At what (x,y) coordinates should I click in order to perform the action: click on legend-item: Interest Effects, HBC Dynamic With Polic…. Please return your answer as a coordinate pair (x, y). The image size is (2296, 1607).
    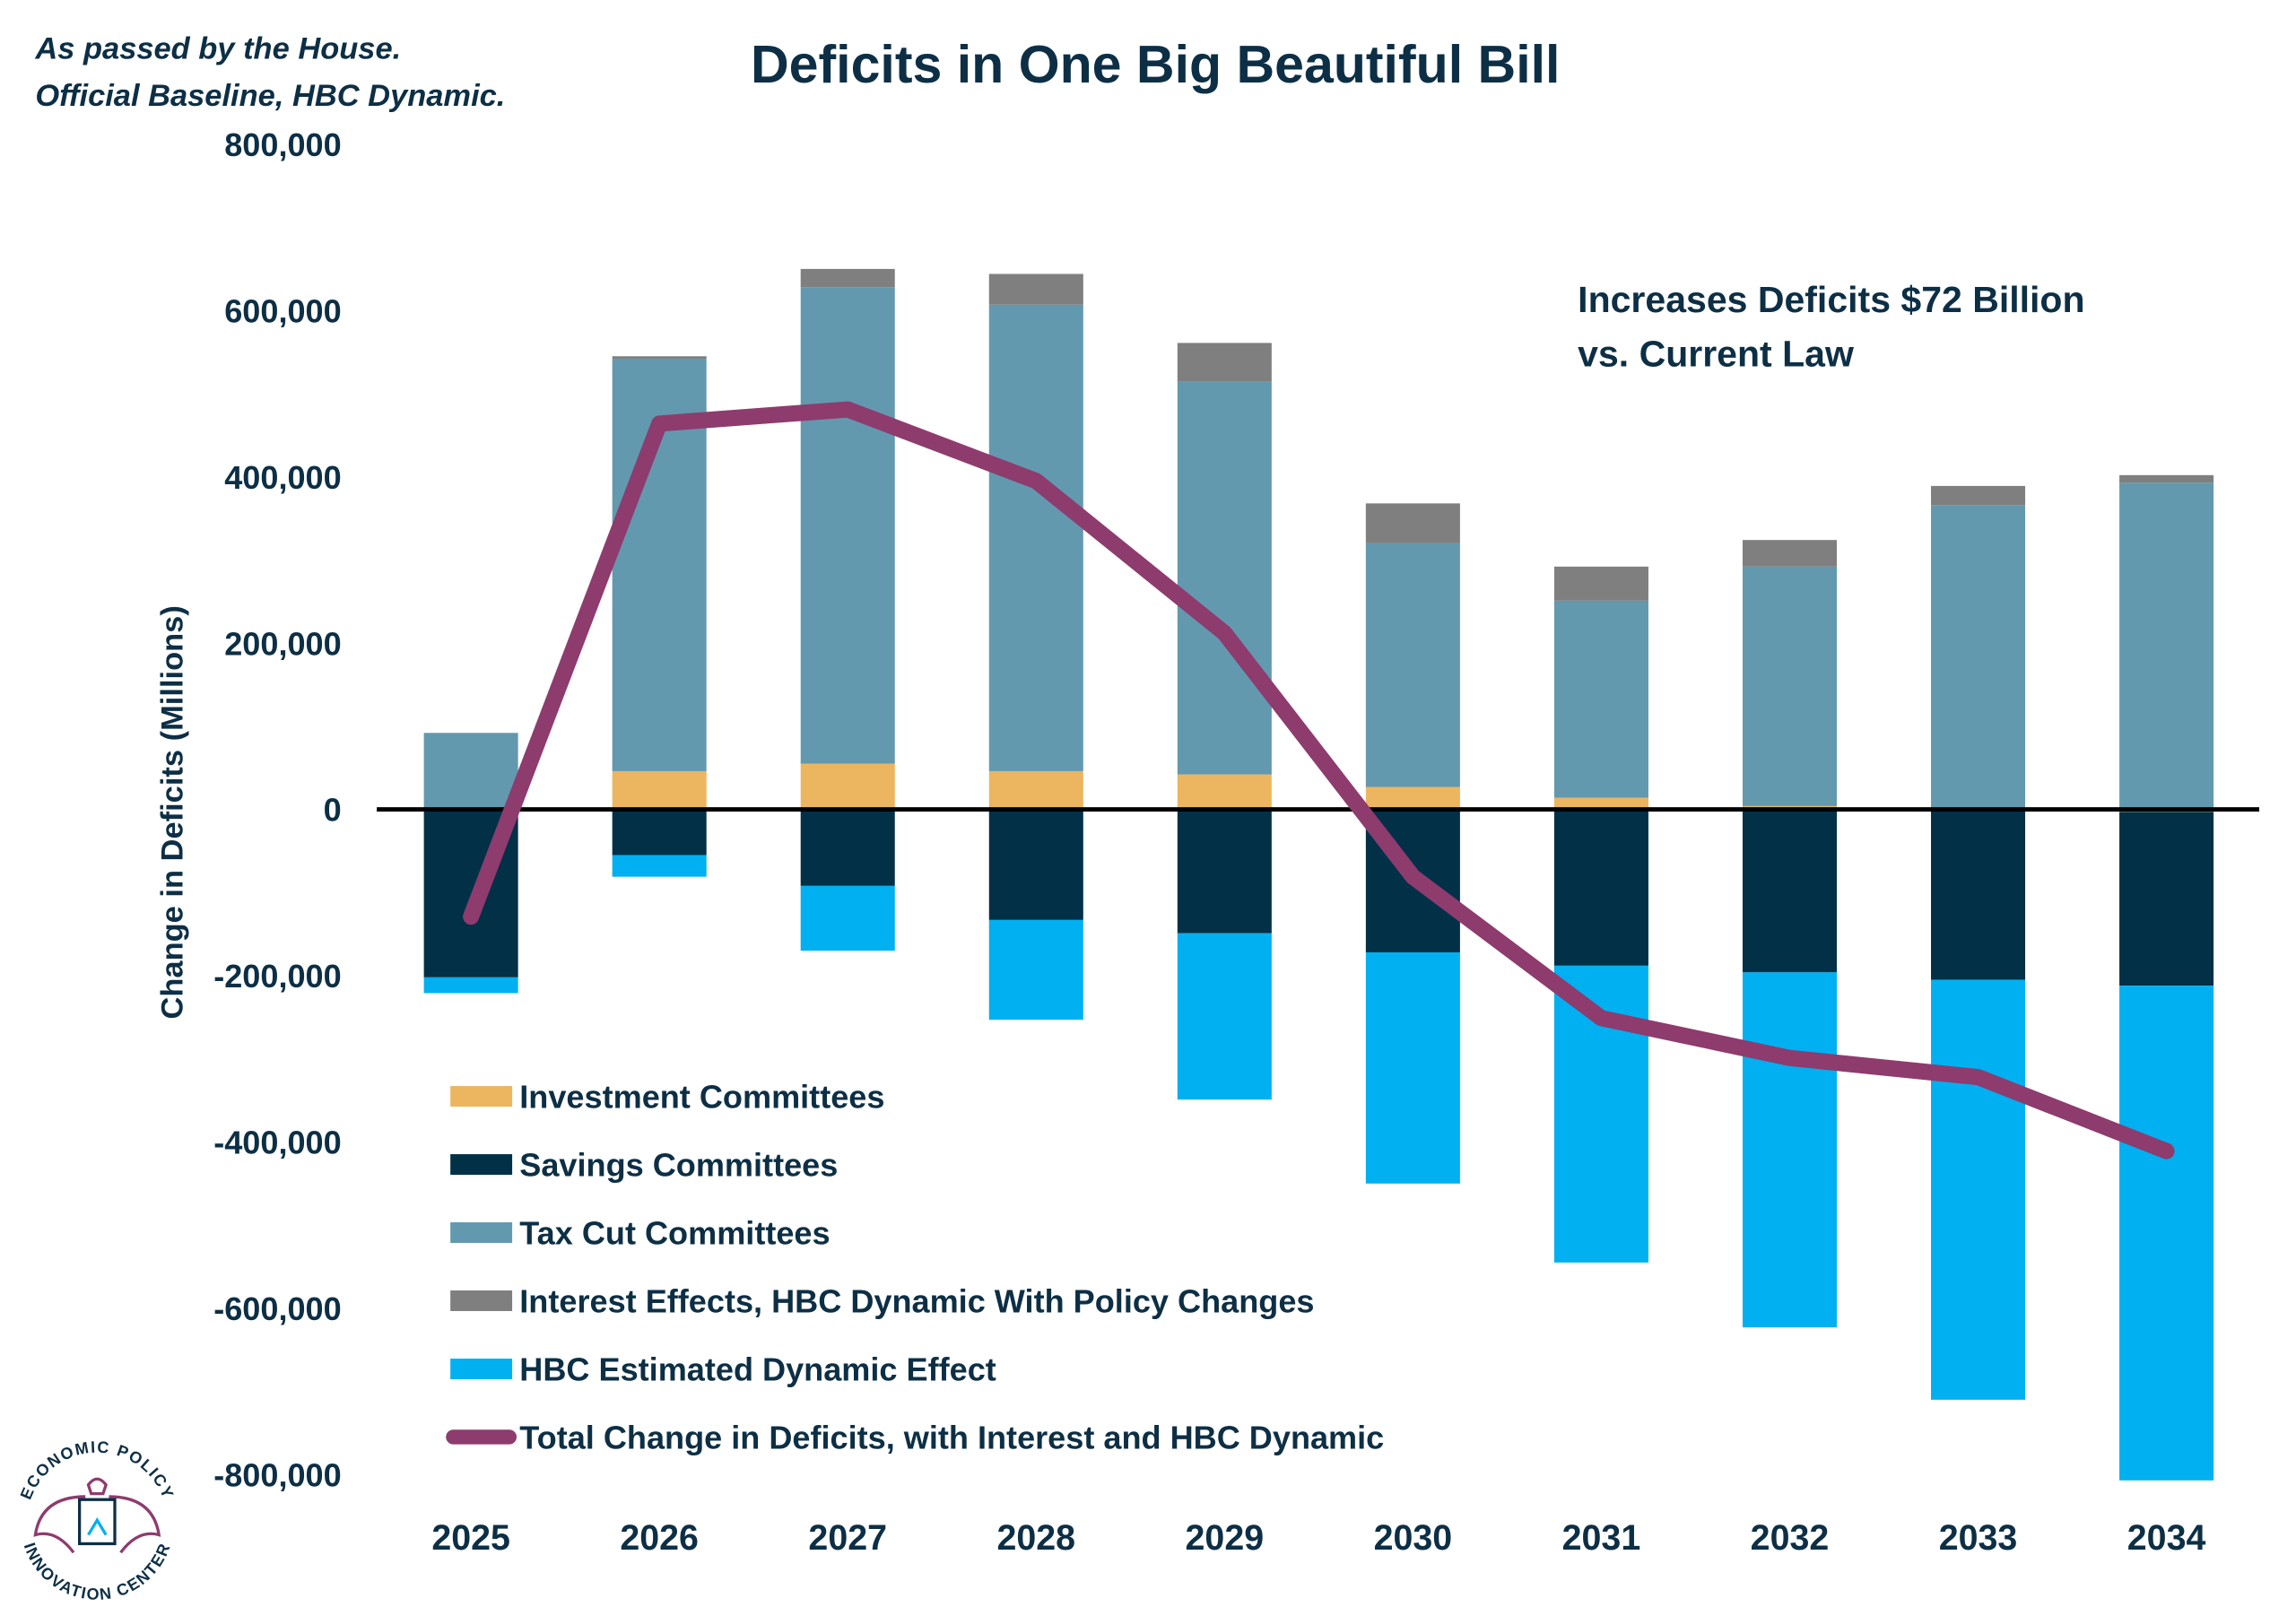
    Looking at the image, I should click on (882, 1302).